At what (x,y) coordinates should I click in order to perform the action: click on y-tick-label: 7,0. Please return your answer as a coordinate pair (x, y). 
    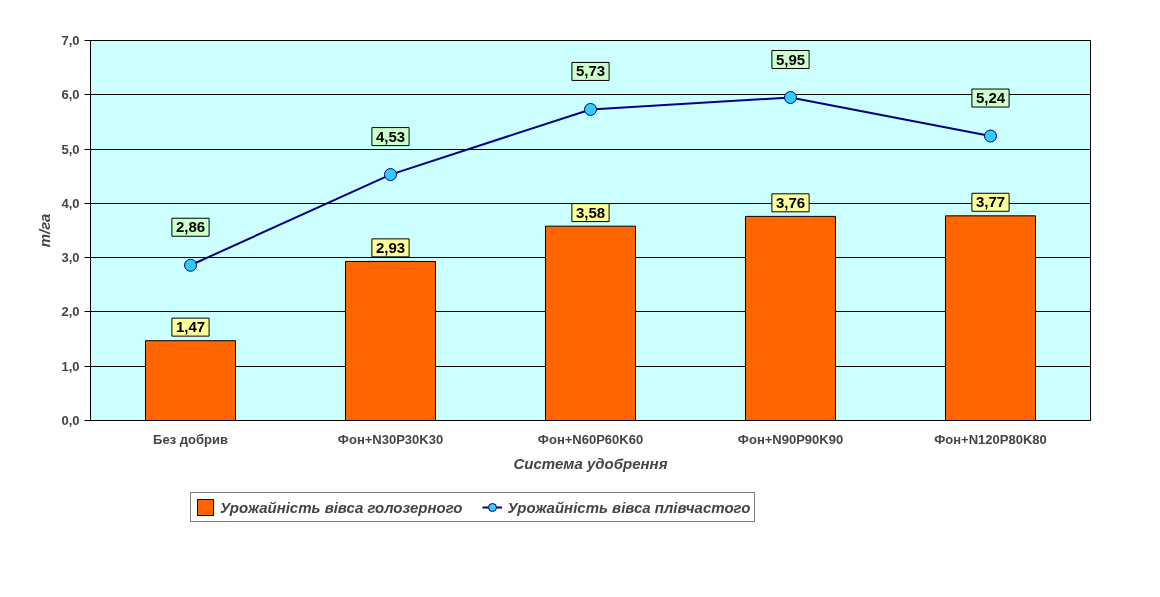
    Looking at the image, I should click on (70, 40).